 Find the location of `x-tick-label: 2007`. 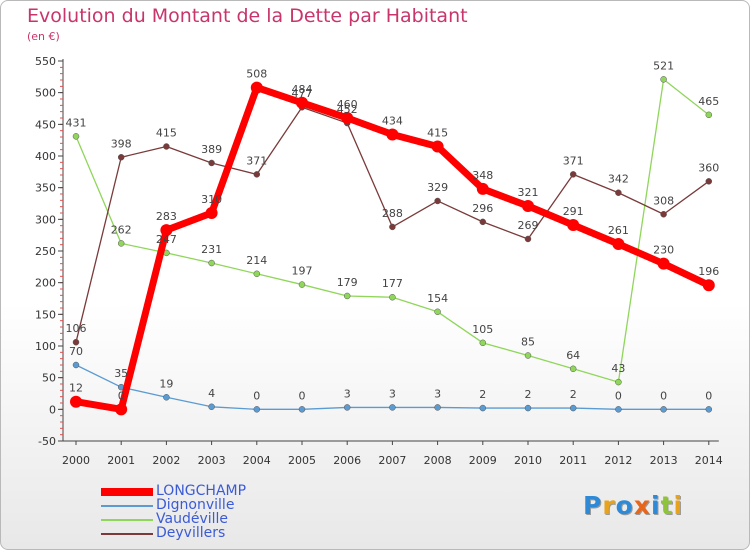

x-tick-label: 2007 is located at coordinates (392, 460).